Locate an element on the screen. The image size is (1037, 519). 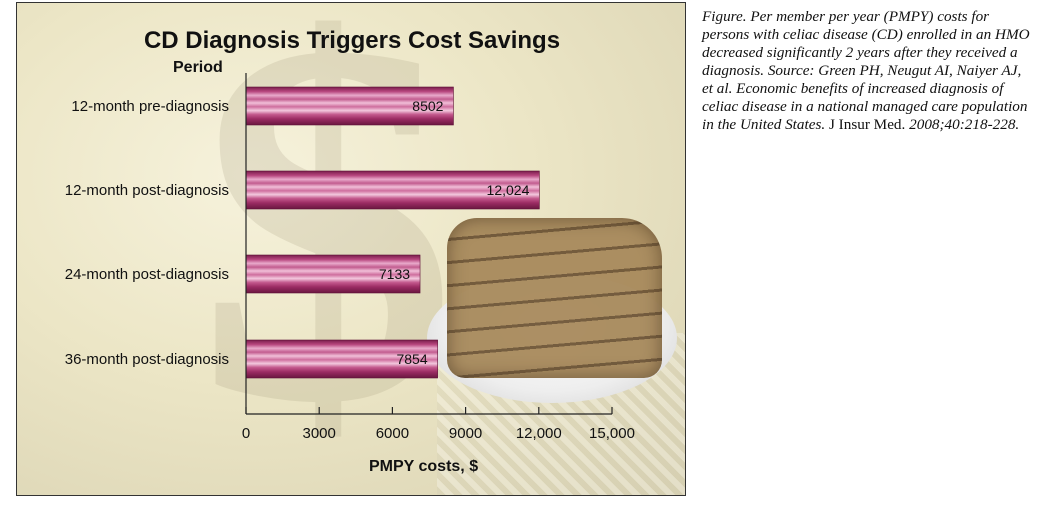
category-label-0: 12-month pre-diagnosis is located at coordinates (150, 106).